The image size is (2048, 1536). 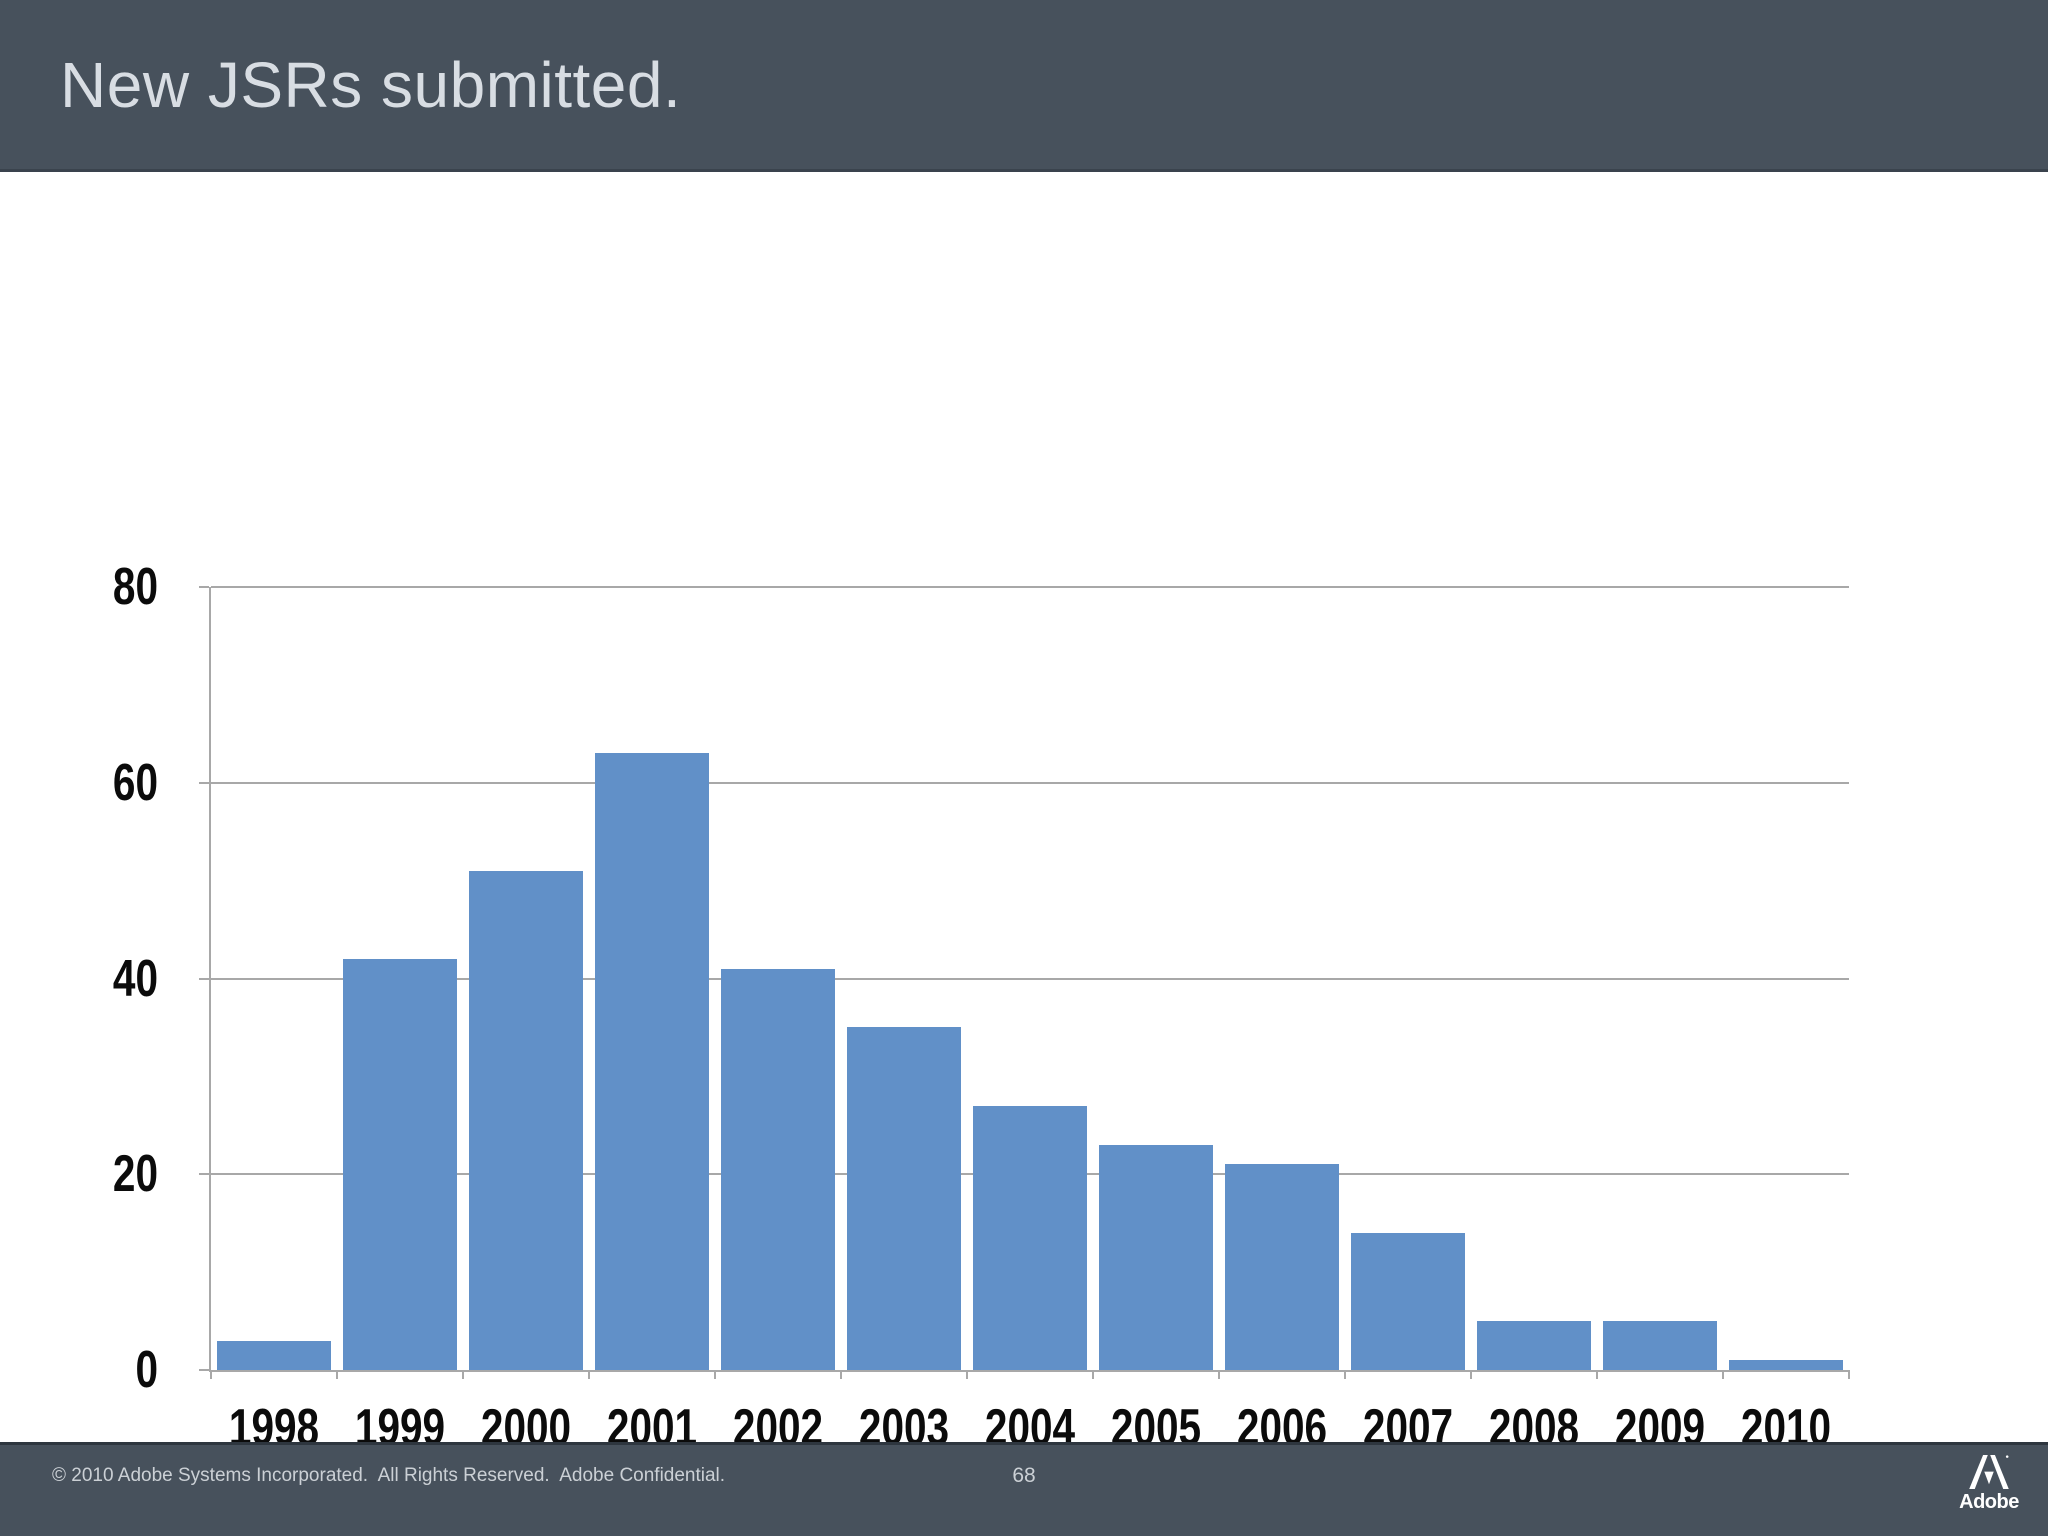 What do you see at coordinates (371, 84) in the screenshot?
I see `page-title: New JSRs submitted.` at bounding box center [371, 84].